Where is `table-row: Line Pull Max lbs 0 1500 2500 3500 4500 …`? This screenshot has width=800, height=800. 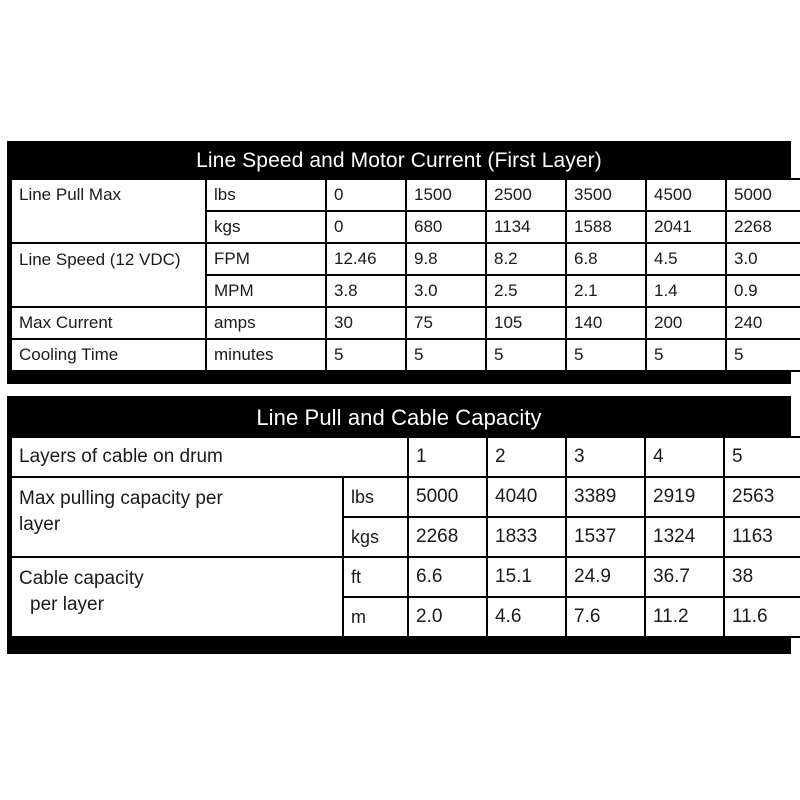 table-row: Line Pull Max lbs 0 1500 2500 3500 4500 … is located at coordinates (406, 211).